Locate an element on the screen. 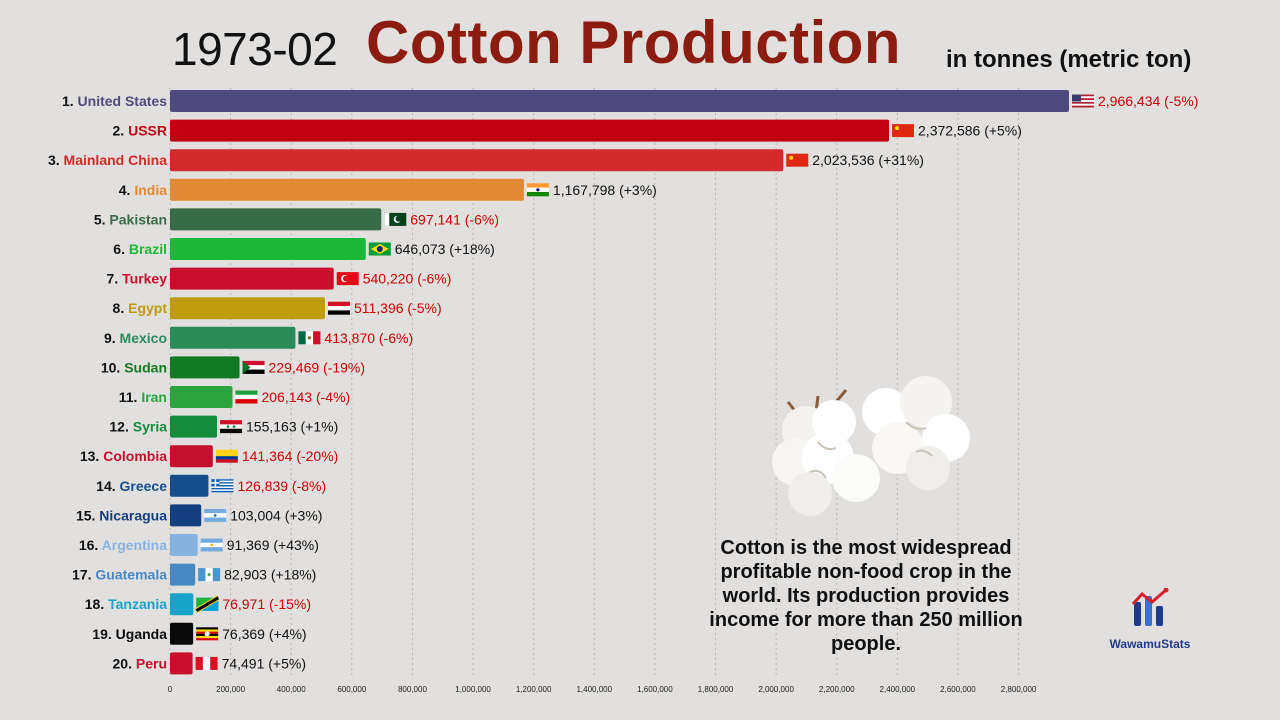  country-name: Uganda is located at coordinates (142, 634).